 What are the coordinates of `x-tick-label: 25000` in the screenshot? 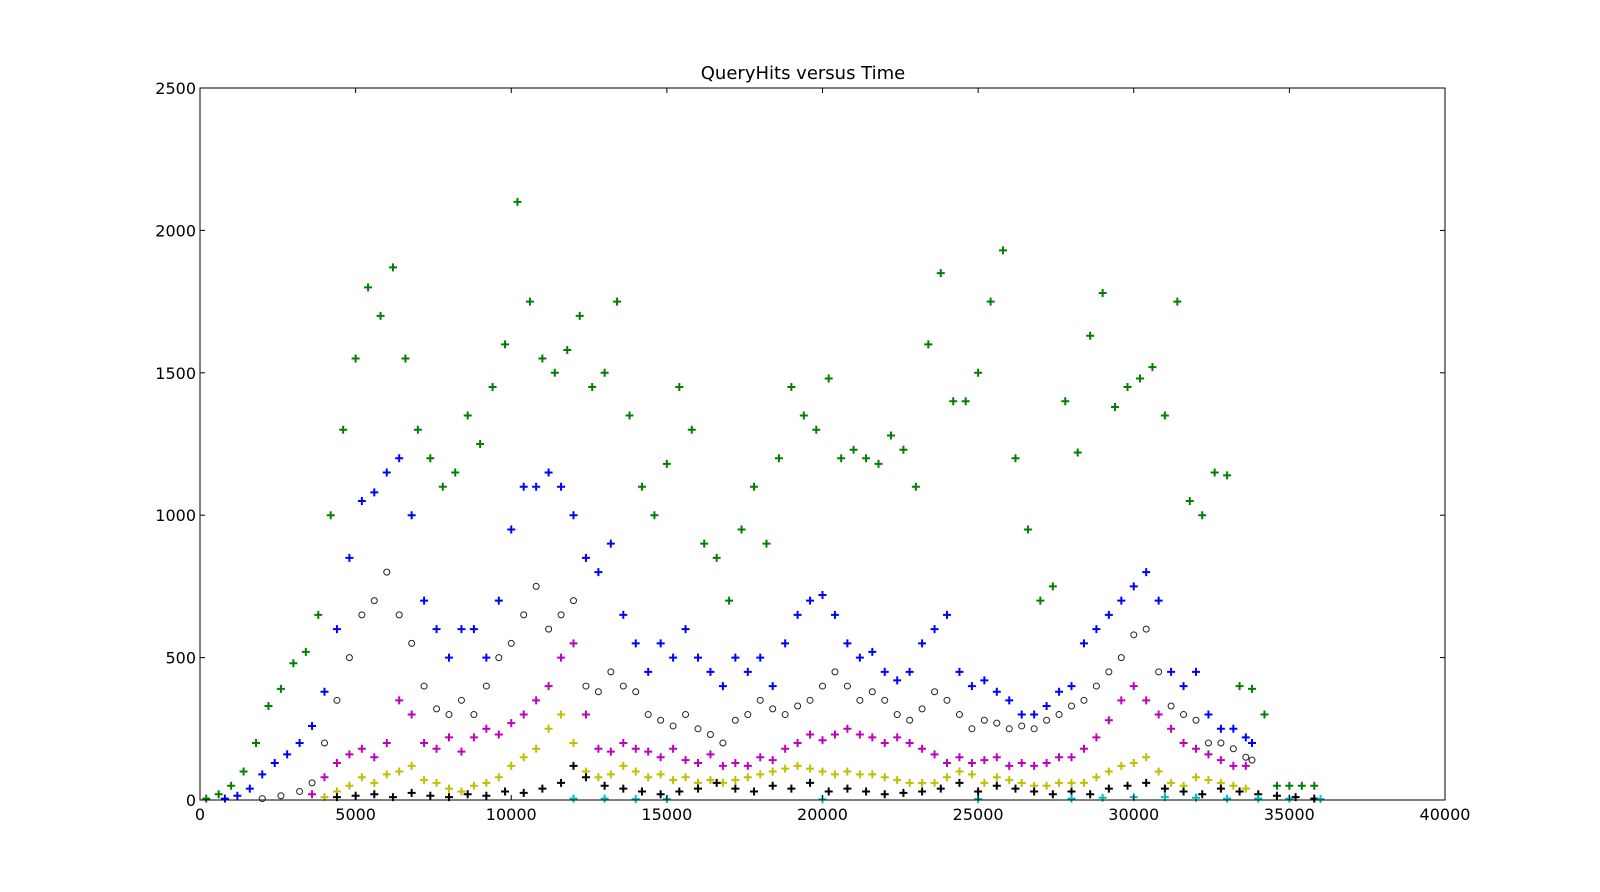 It's located at (978, 814).